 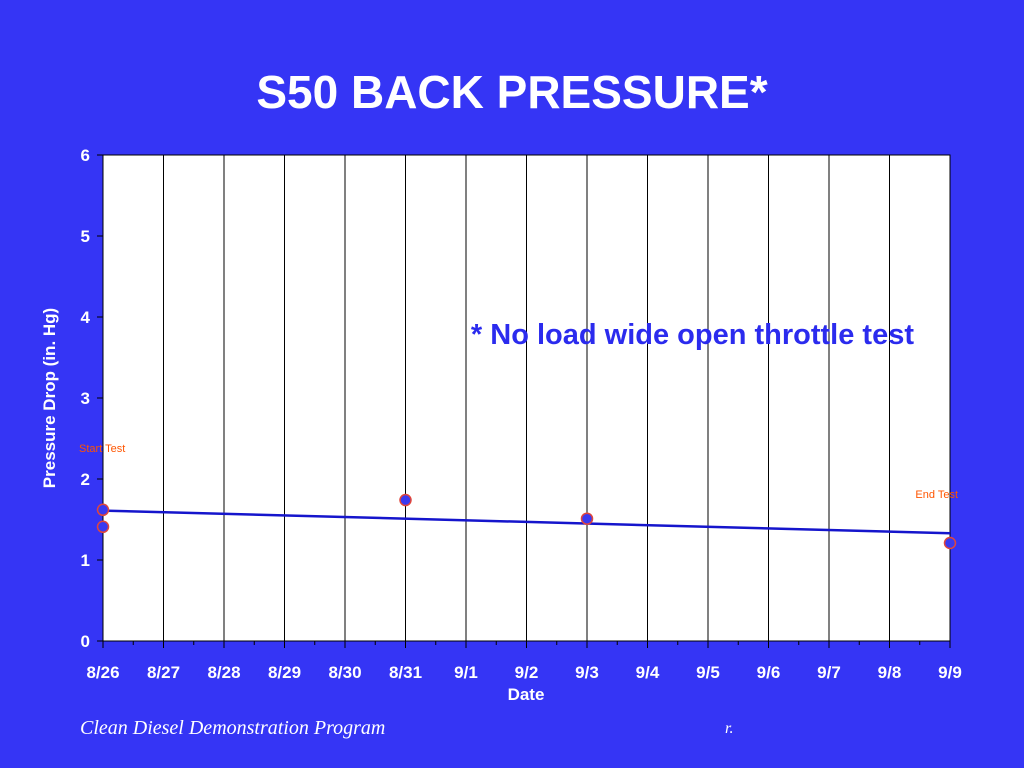 What do you see at coordinates (526, 694) in the screenshot?
I see `x-axis-label: Date` at bounding box center [526, 694].